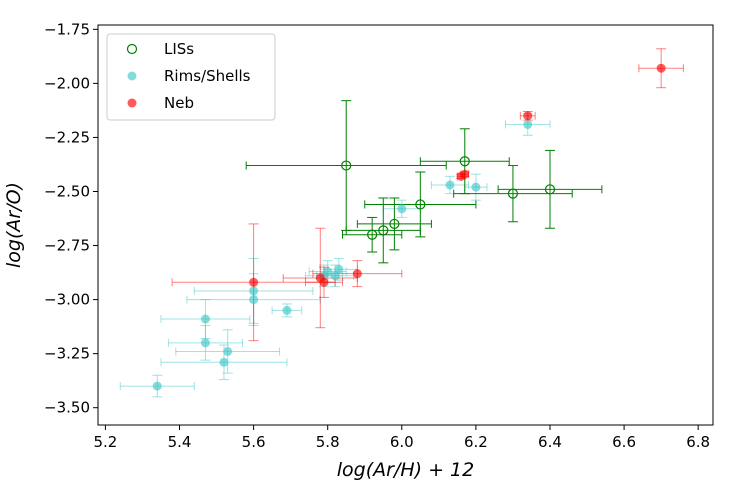  Describe the element at coordinates (67, 191) in the screenshot. I see `y-tick-label: −2.50` at that location.